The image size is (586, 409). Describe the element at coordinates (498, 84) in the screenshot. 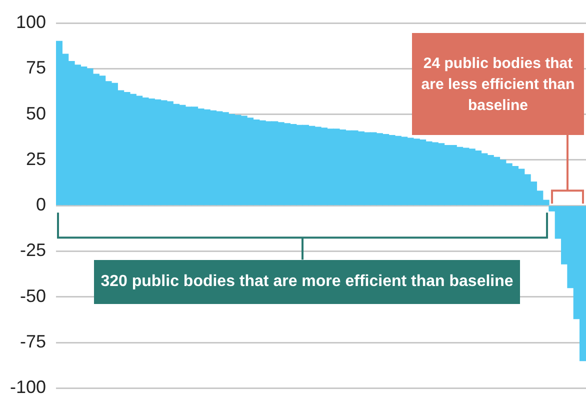

I see `callout-box: 24 public bodies that are less efficient than baseline` at that location.